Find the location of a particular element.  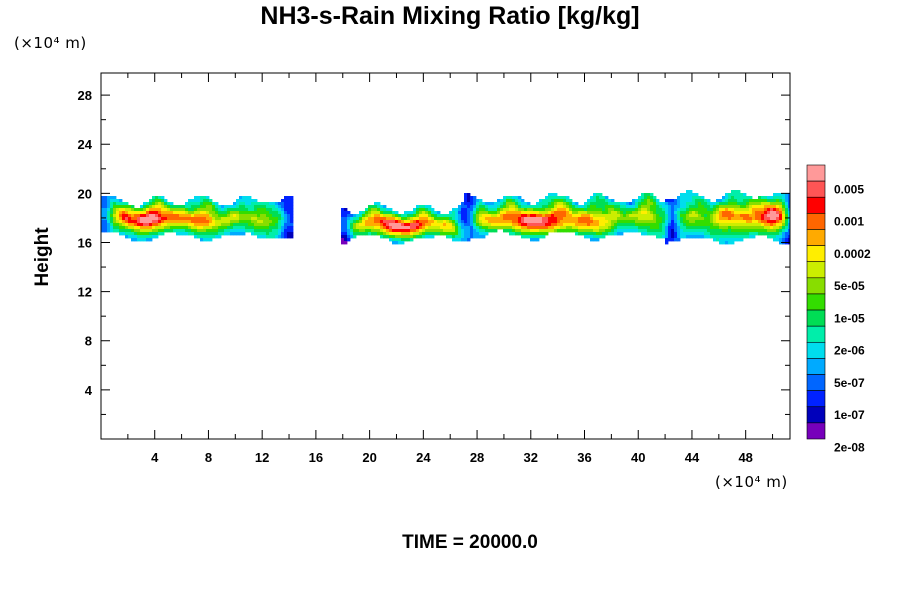

colorbar-swatch is located at coordinates (816, 366).